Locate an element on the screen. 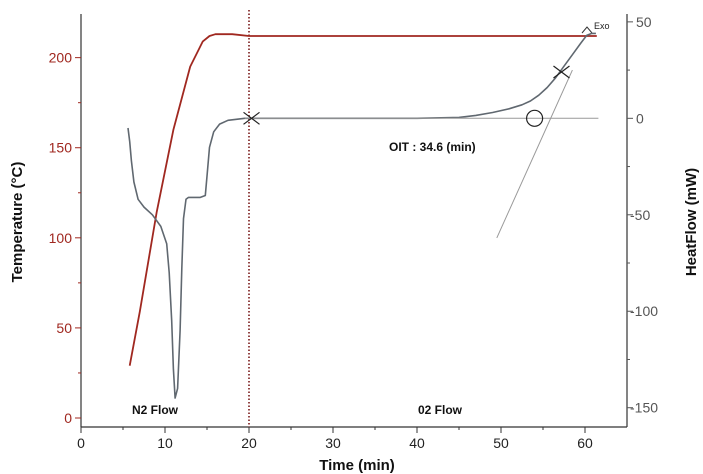 Image resolution: width=703 pixels, height=474 pixels. y-right-tick-label: -50 is located at coordinates (640, 215).